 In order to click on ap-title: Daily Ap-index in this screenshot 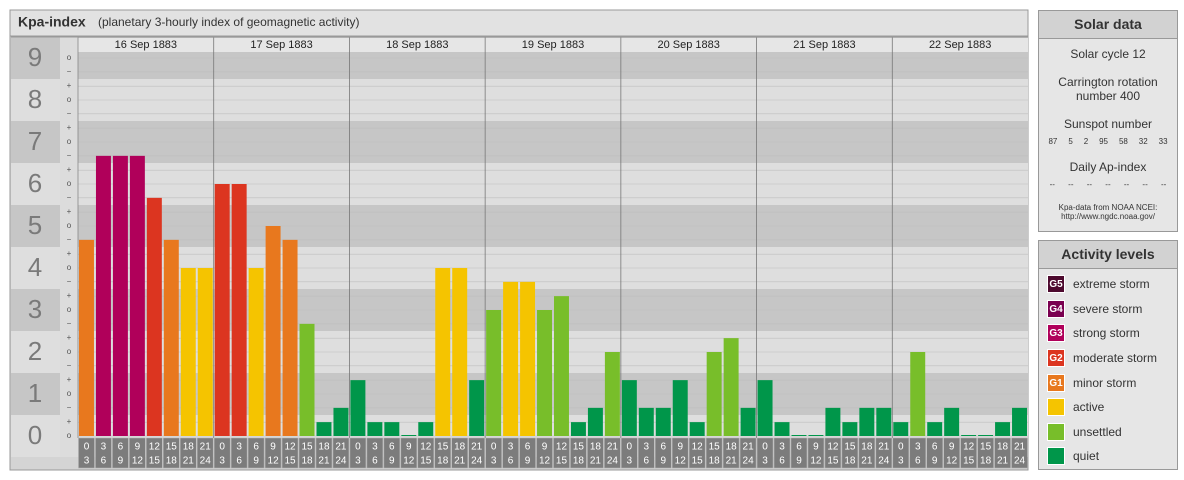, I will do `click(1108, 167)`.